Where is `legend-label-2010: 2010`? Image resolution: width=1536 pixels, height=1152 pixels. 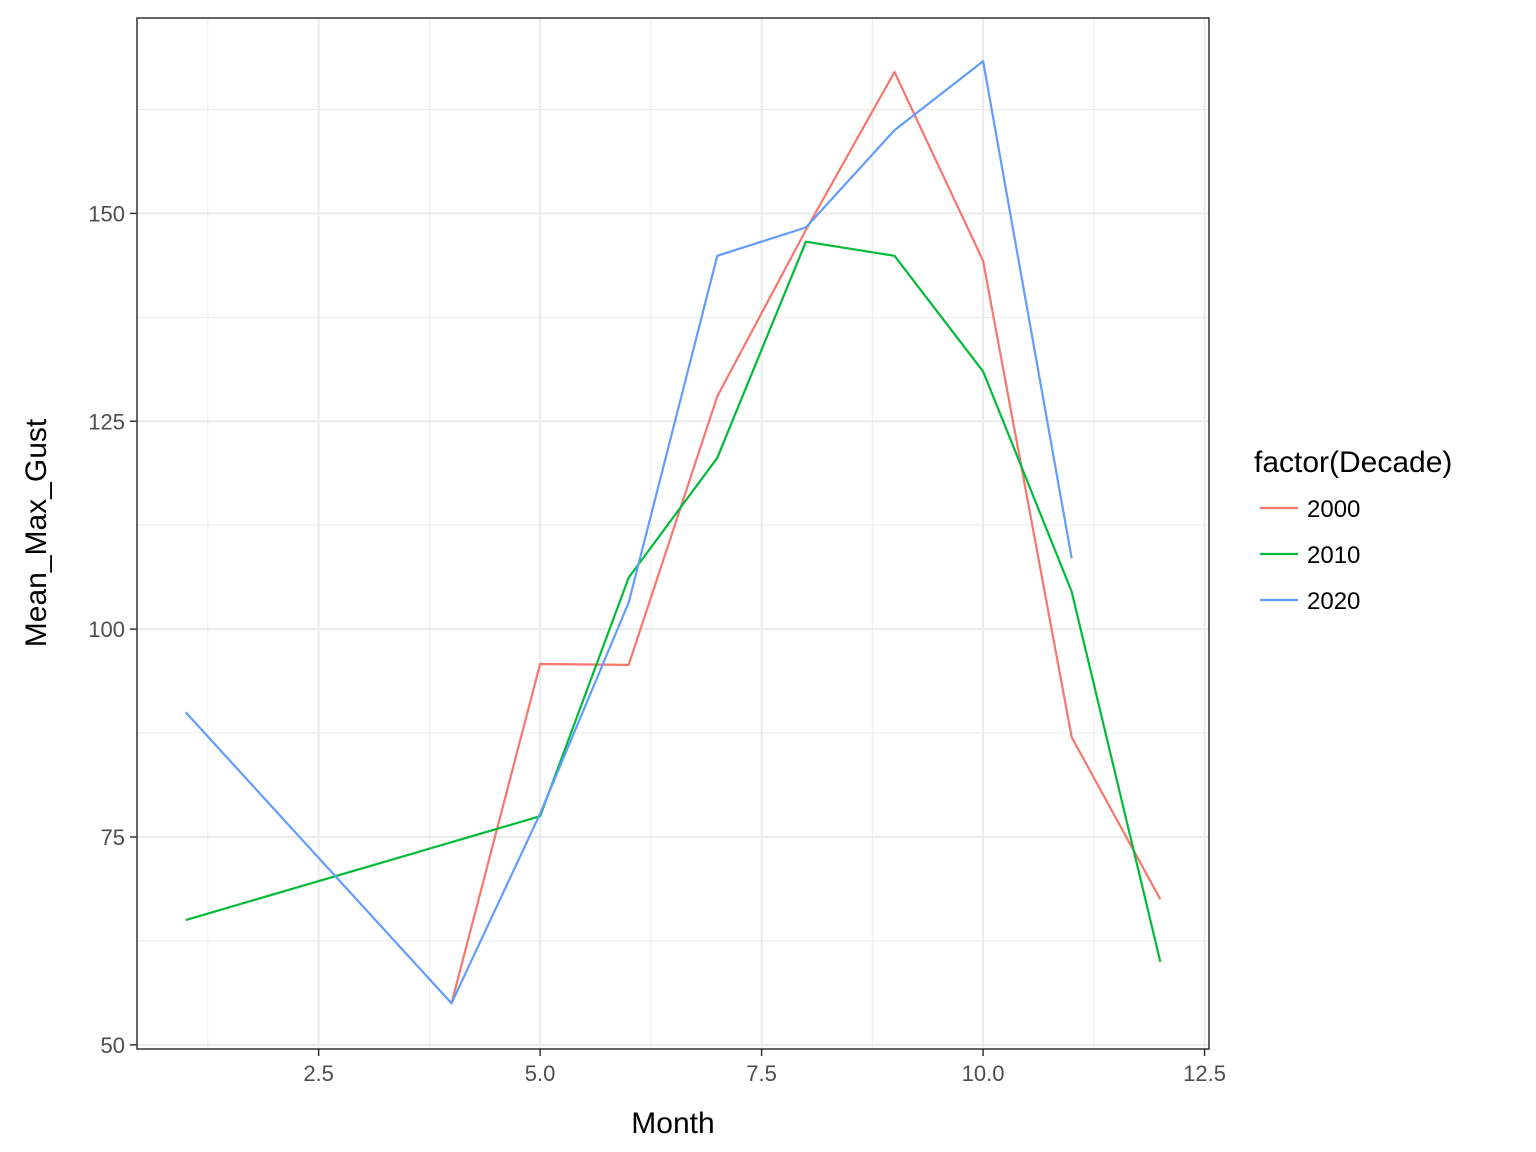 legend-label-2010: 2010 is located at coordinates (1333, 555).